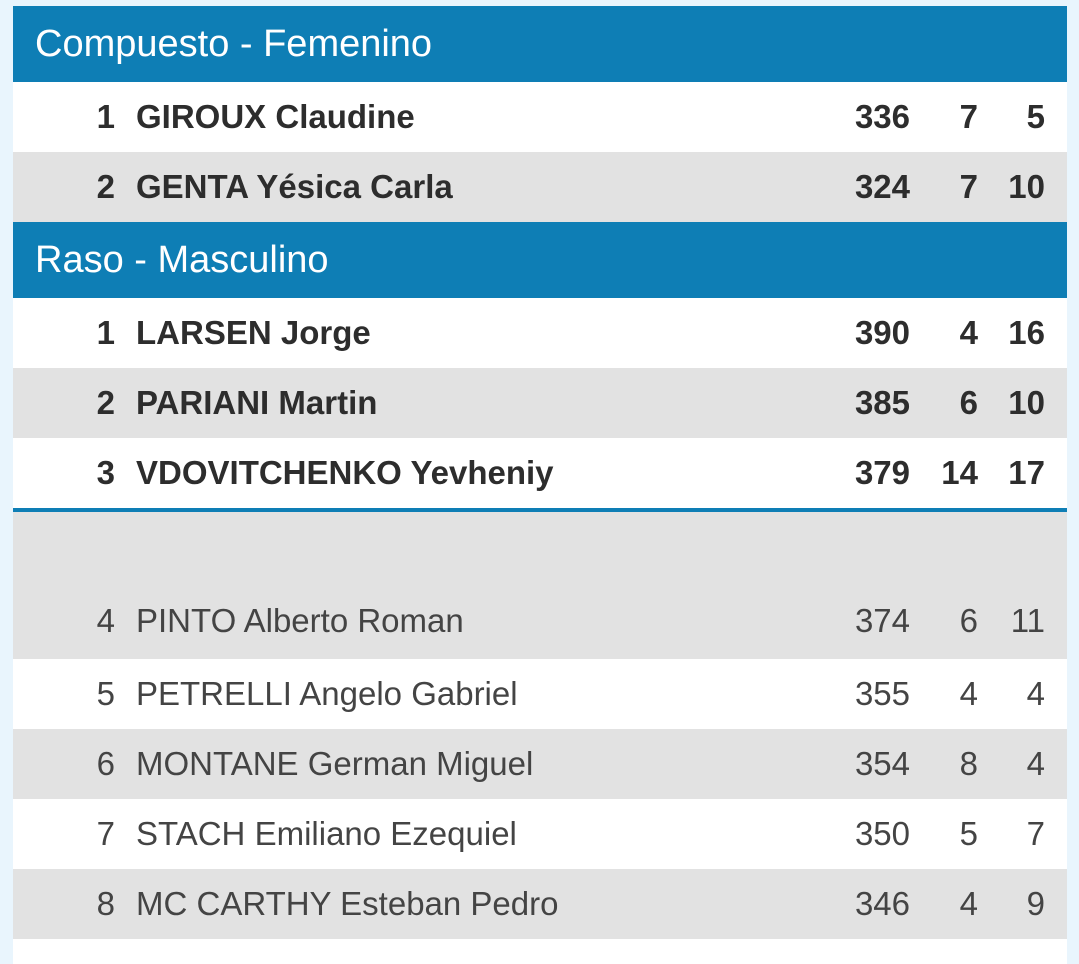  Describe the element at coordinates (540, 403) in the screenshot. I see `table-row: 2 PARIANI Martin 385 6 10` at that location.